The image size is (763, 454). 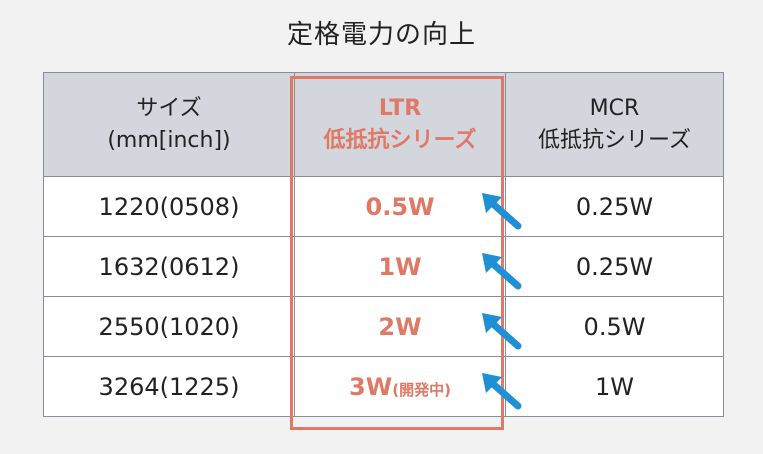 I want to click on size-cell: 1632(0612), so click(x=169, y=266).